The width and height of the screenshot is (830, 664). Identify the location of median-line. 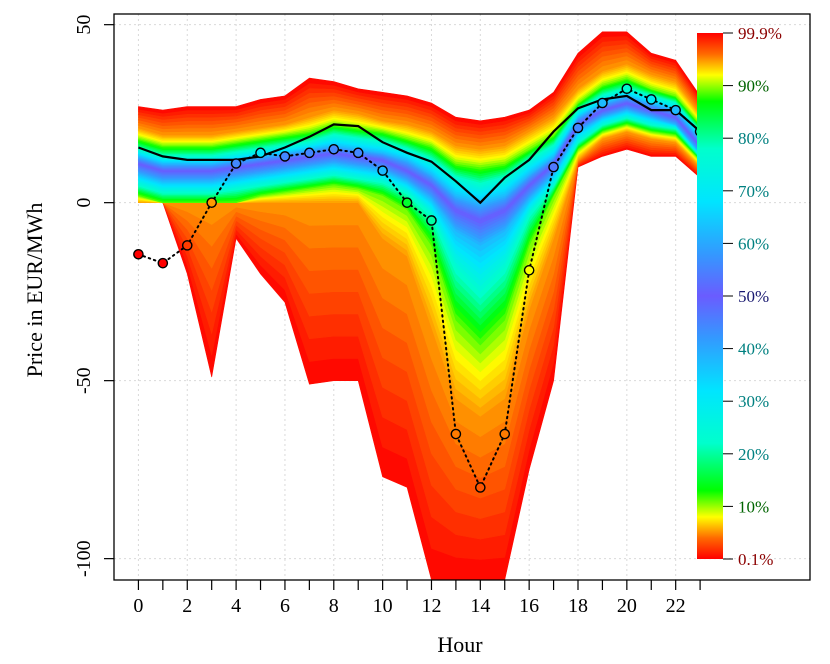
(419, 149).